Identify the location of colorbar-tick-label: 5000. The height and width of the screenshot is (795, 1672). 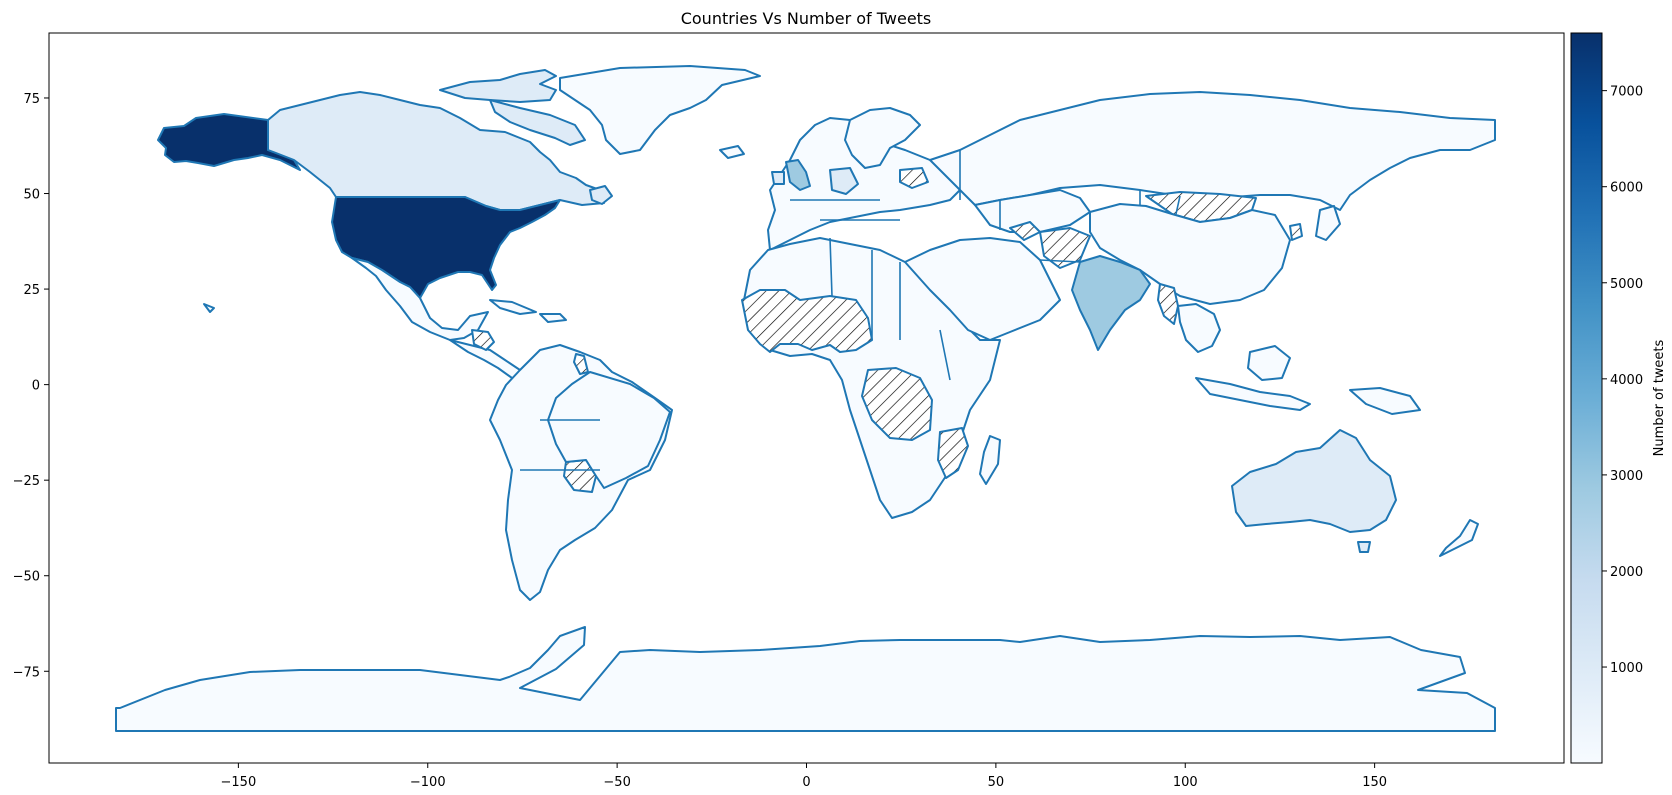
(1626, 284).